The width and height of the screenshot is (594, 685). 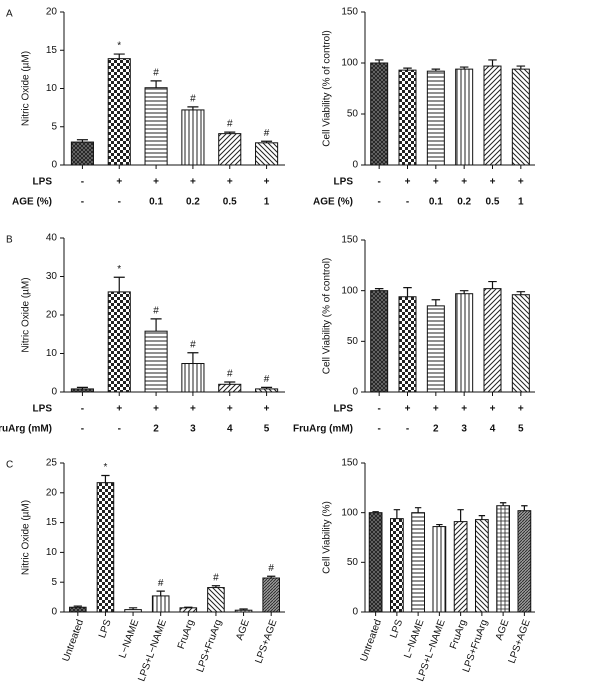 What do you see at coordinates (52, 50) in the screenshot?
I see `y-tick-label: 15` at bounding box center [52, 50].